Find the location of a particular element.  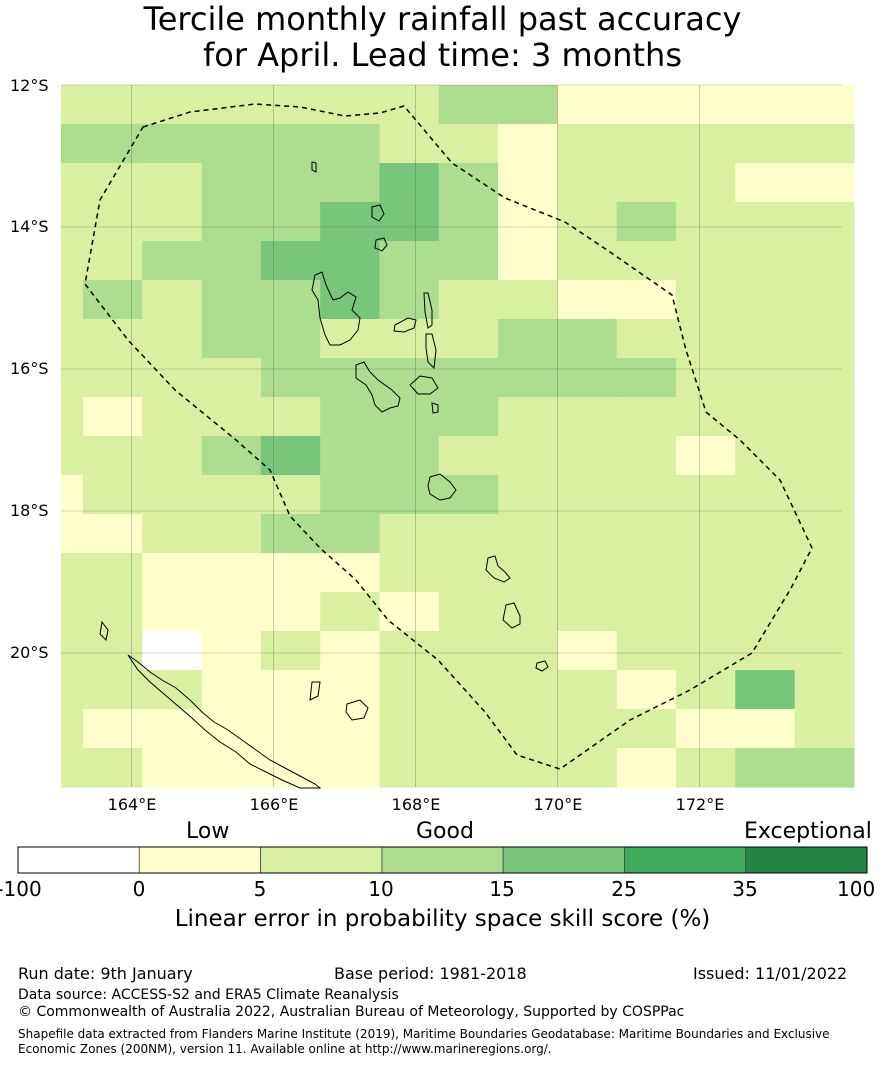

pentecost-island is located at coordinates (431, 351).